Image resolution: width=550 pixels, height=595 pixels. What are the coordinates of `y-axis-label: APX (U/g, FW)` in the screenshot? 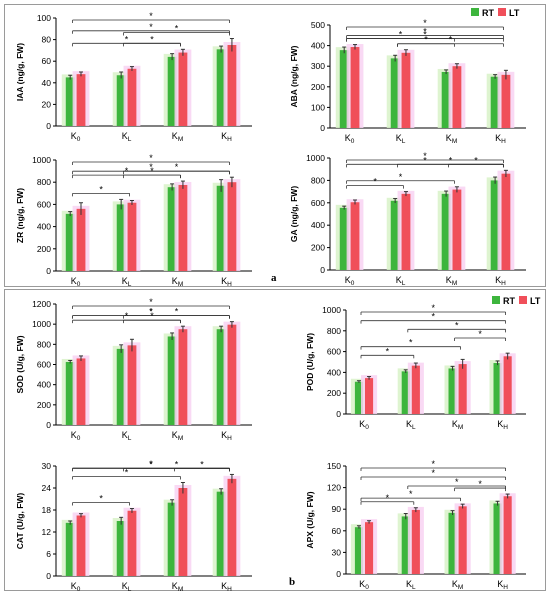 It's located at (310, 519).